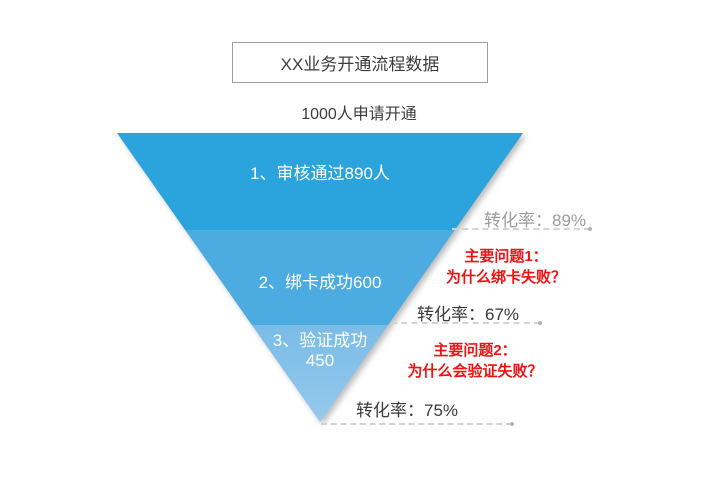 Image resolution: width=720 pixels, height=498 pixels. What do you see at coordinates (320, 360) in the screenshot?
I see `funnel-stage-3-value: 450` at bounding box center [320, 360].